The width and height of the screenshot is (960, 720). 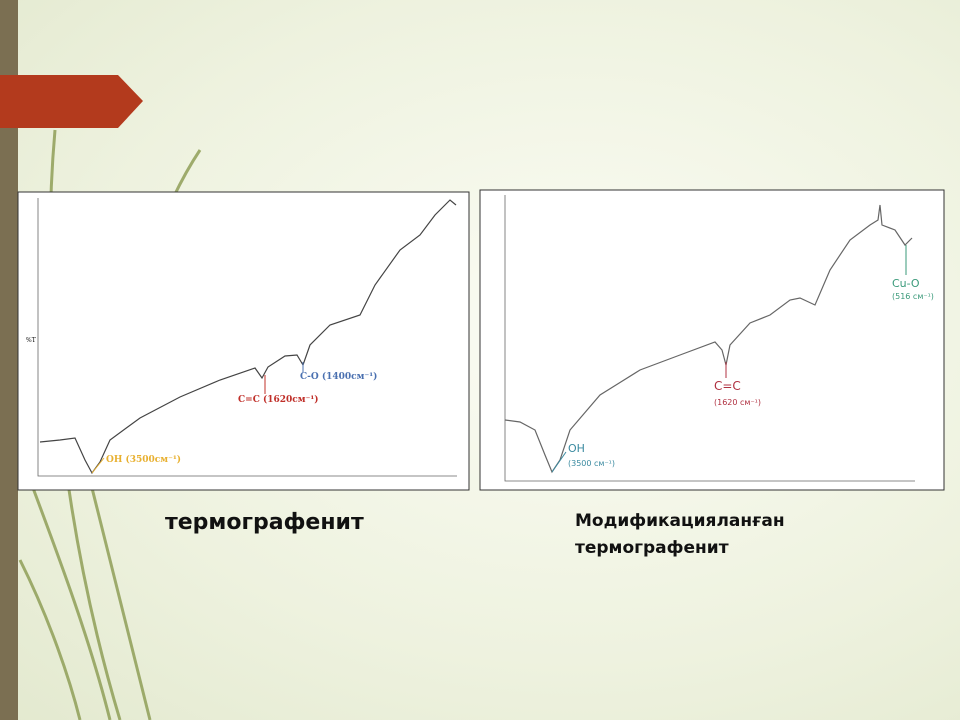 What do you see at coordinates (143, 459) in the screenshot?
I see `annotation: OH (3500см⁻¹)` at bounding box center [143, 459].